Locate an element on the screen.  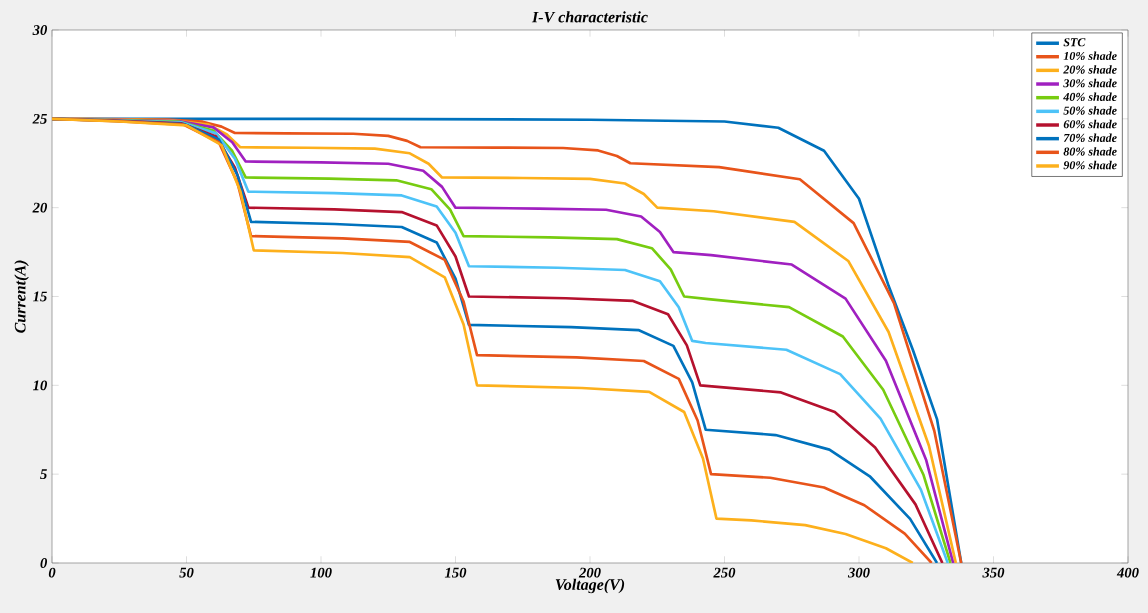
legend-label: STC is located at coordinates (1074, 42).